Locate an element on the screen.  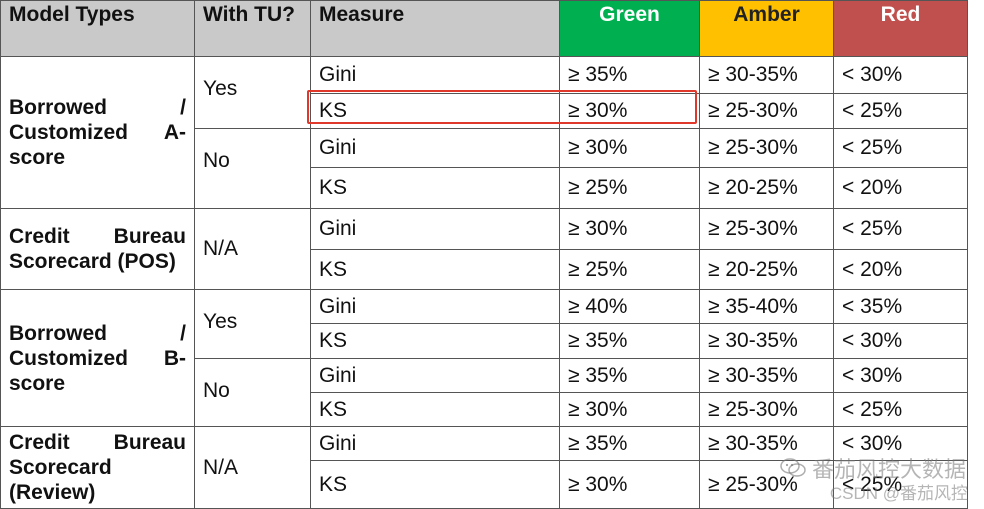
red-cell: < 35% is located at coordinates (900, 306).